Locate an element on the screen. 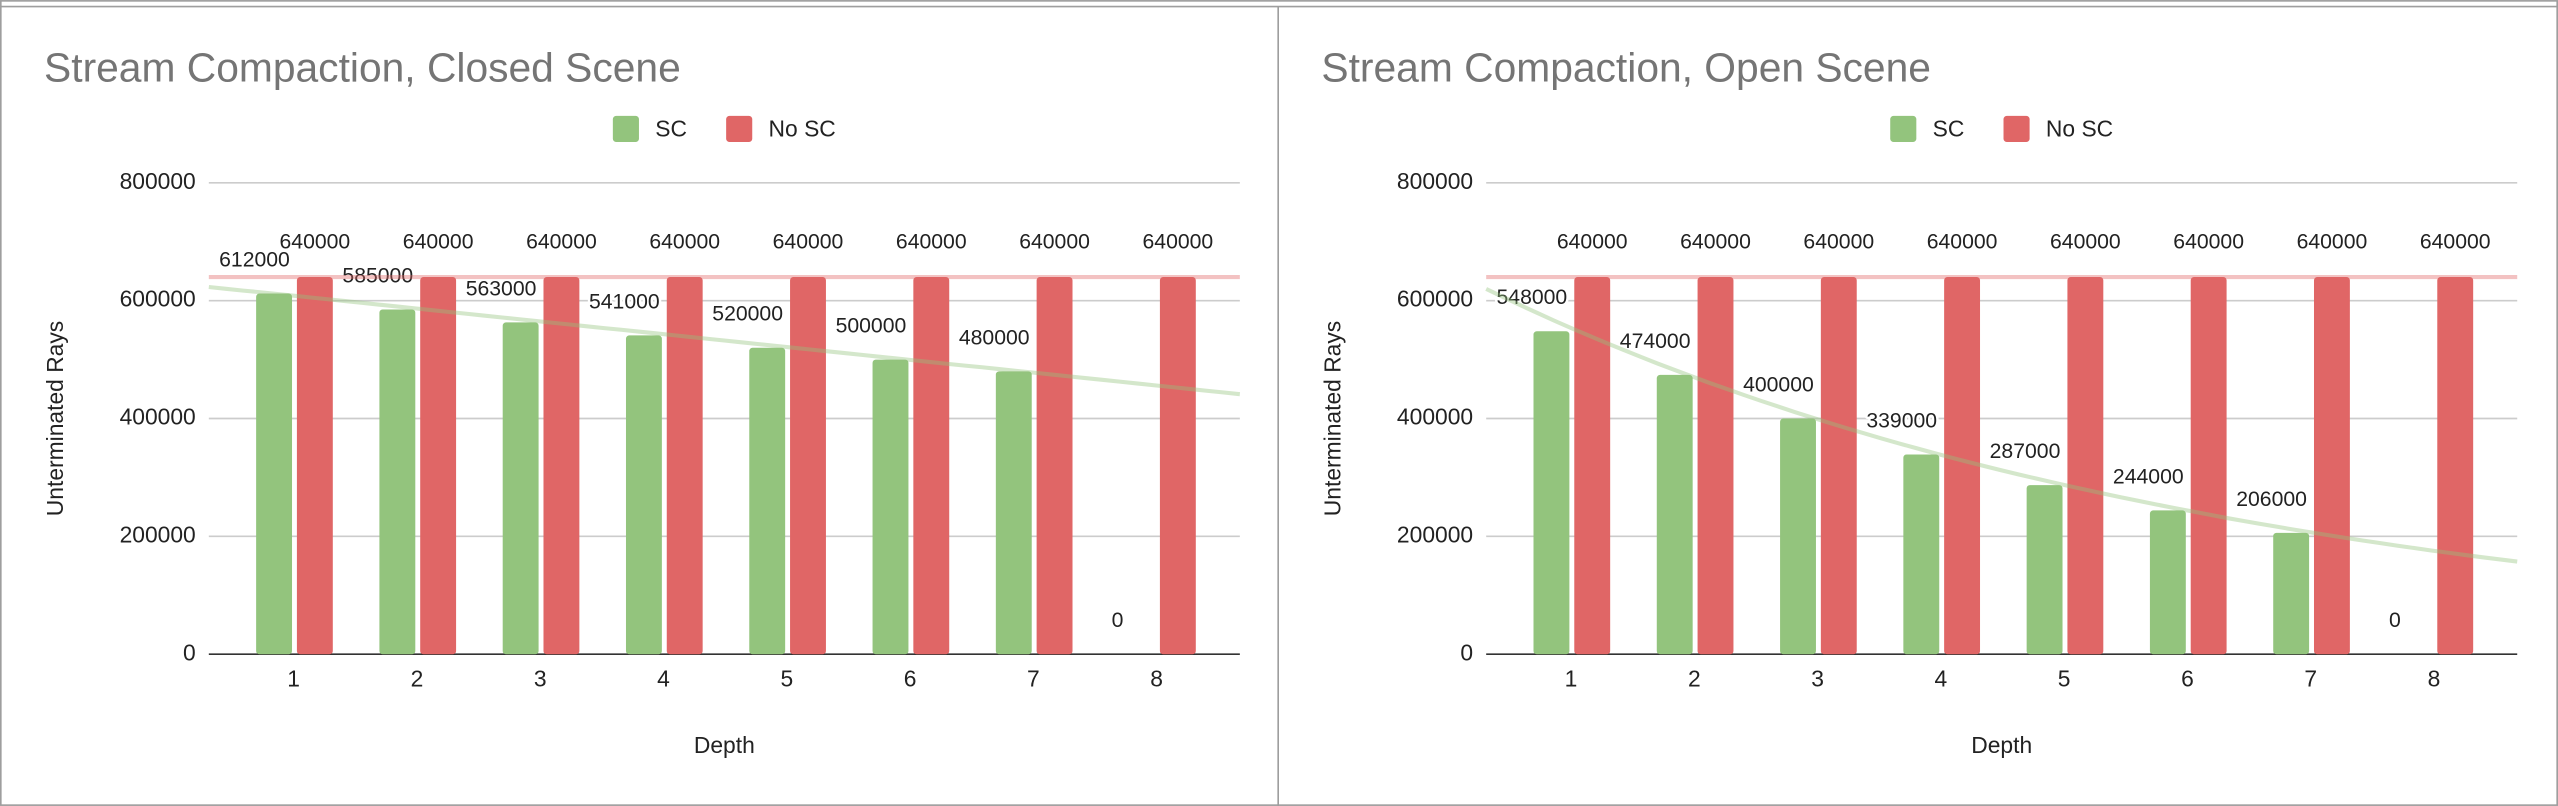 The image size is (2558, 806). value-label: 480000 is located at coordinates (994, 337).